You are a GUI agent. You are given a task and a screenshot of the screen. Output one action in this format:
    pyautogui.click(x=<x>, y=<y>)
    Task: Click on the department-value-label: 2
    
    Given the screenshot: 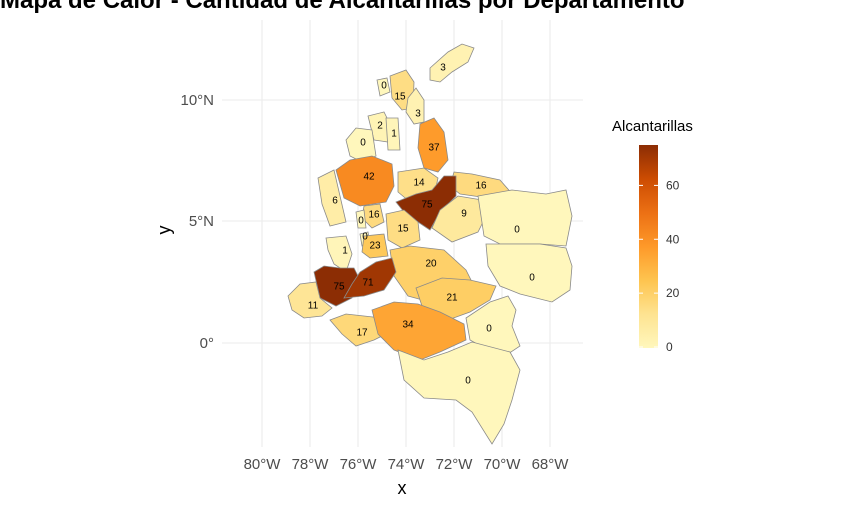 What is the action you would take?
    pyautogui.click(x=380, y=126)
    